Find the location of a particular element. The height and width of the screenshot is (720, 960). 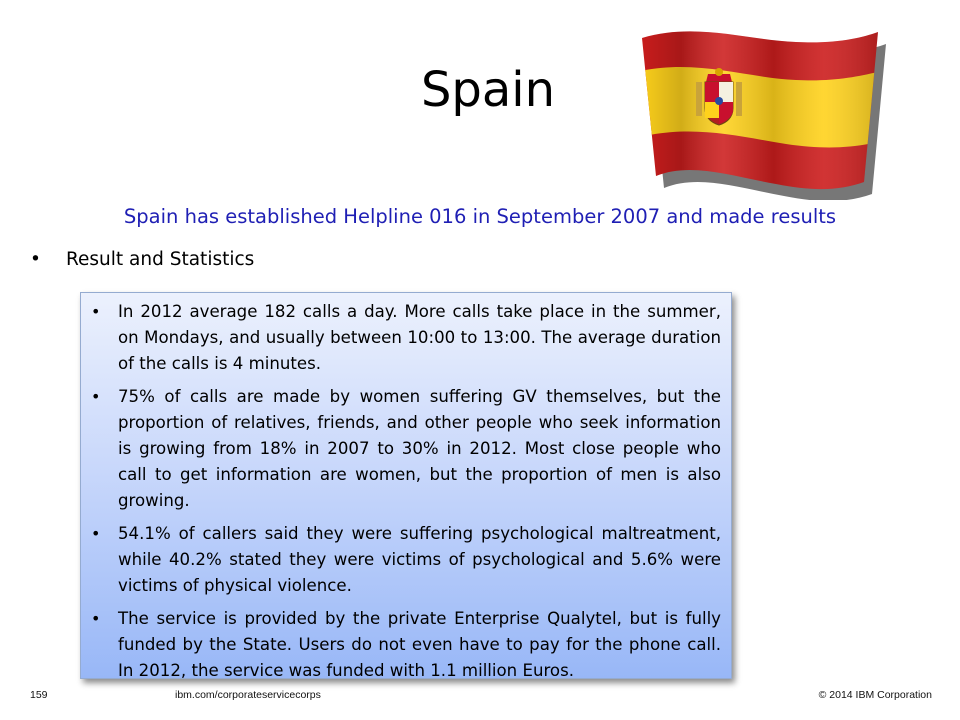

main-bullet: • Result and Statistics is located at coordinates (142, 260).